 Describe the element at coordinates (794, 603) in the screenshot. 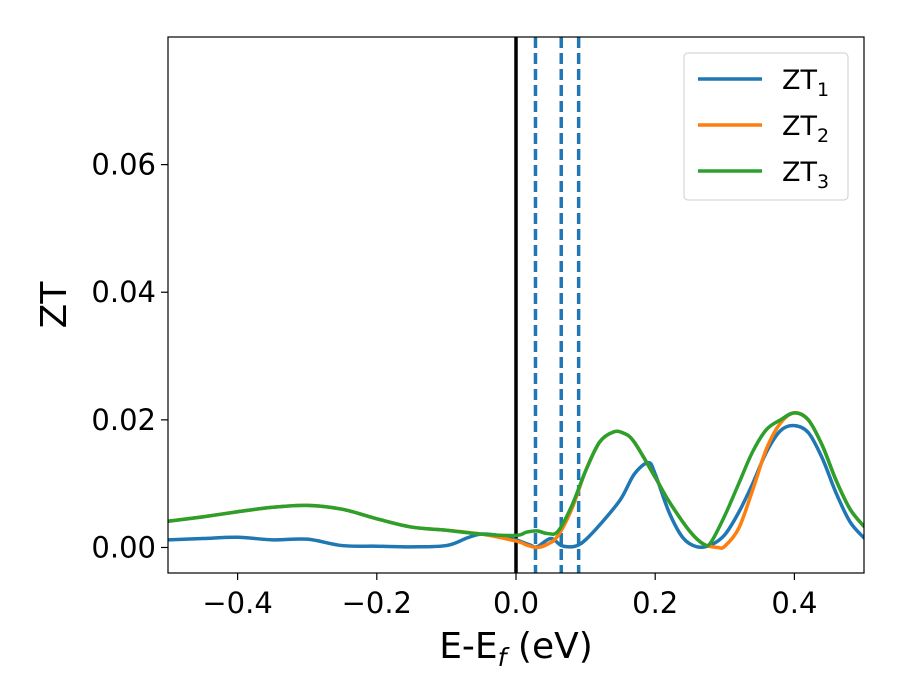

I see `x-tick-label: 0.4` at that location.